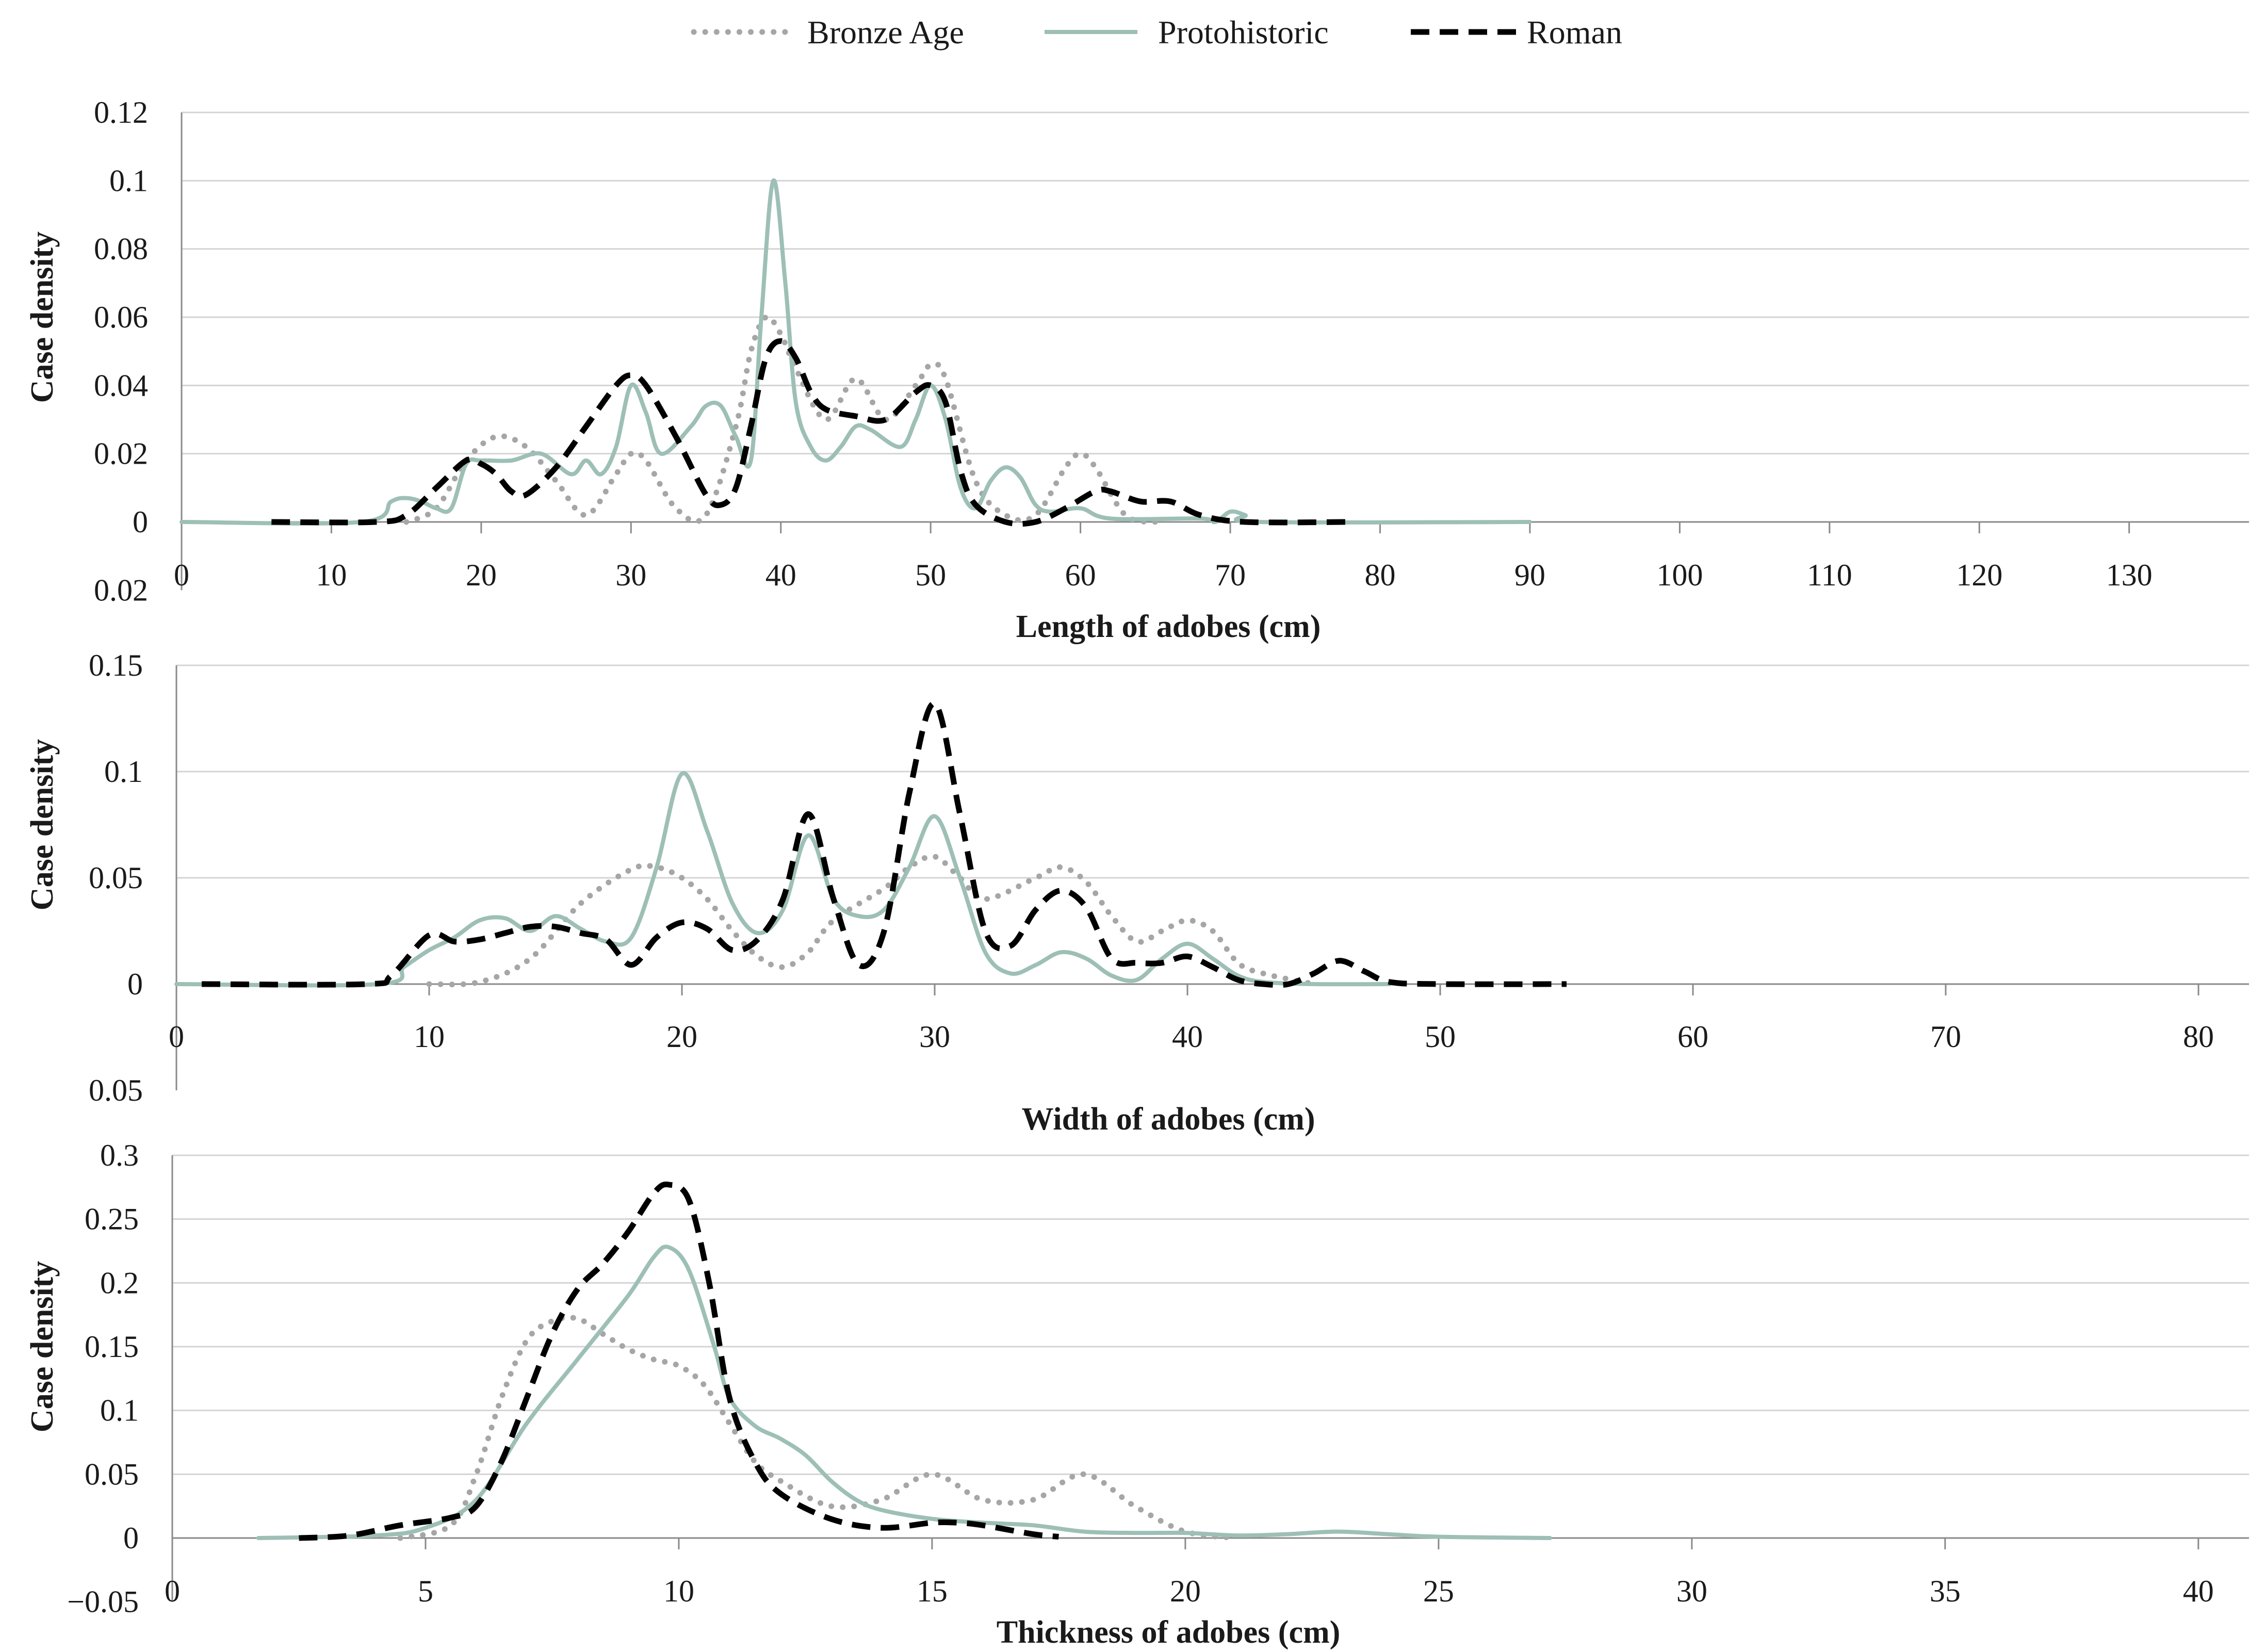  What do you see at coordinates (119, 1411) in the screenshot?
I see `thickness-y-tick-label: 0.1` at bounding box center [119, 1411].